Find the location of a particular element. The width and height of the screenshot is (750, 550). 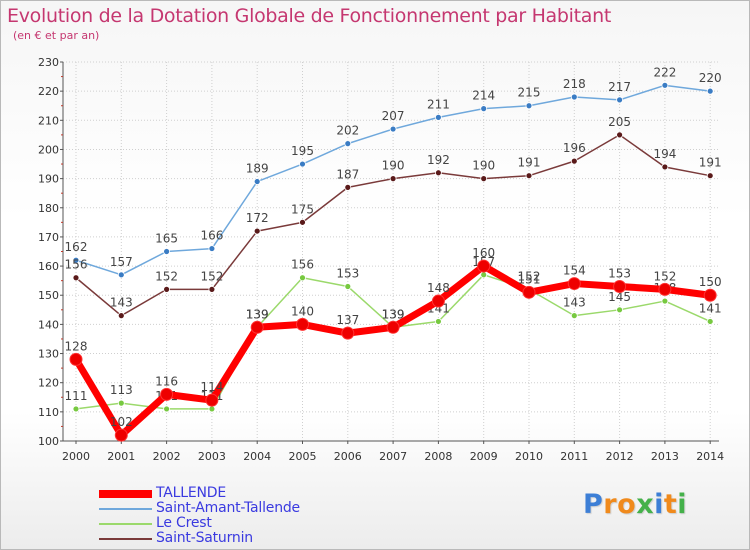

x-tick-label: 2005 is located at coordinates (303, 456).